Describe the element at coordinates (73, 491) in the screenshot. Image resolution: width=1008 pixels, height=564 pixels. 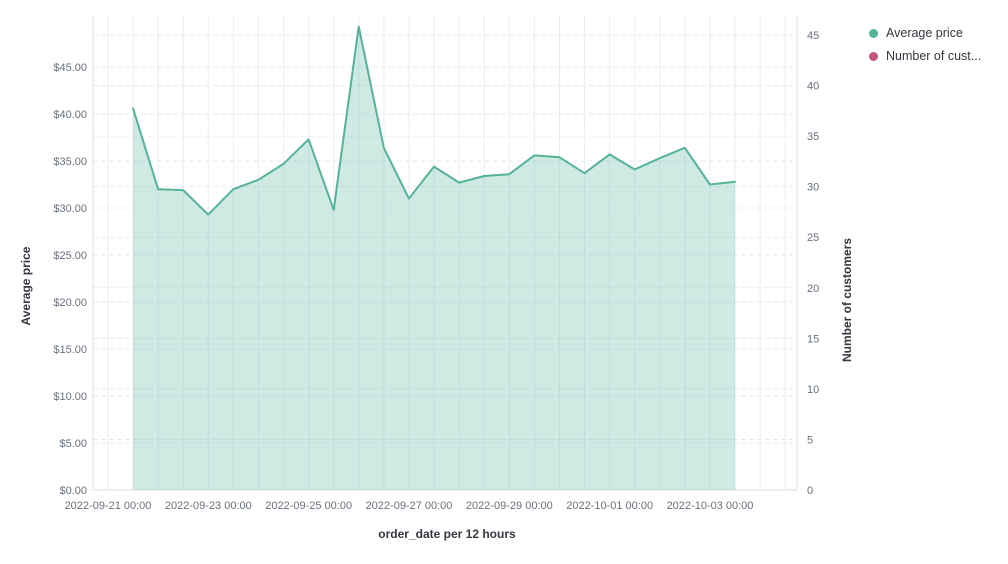
I see `y-left-tick-label: $0.00` at that location.